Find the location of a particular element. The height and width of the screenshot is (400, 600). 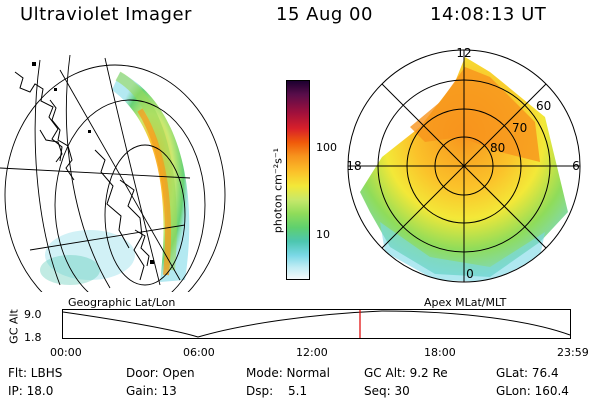

altitude-ytick-high: 9.0 is located at coordinates (33, 314).